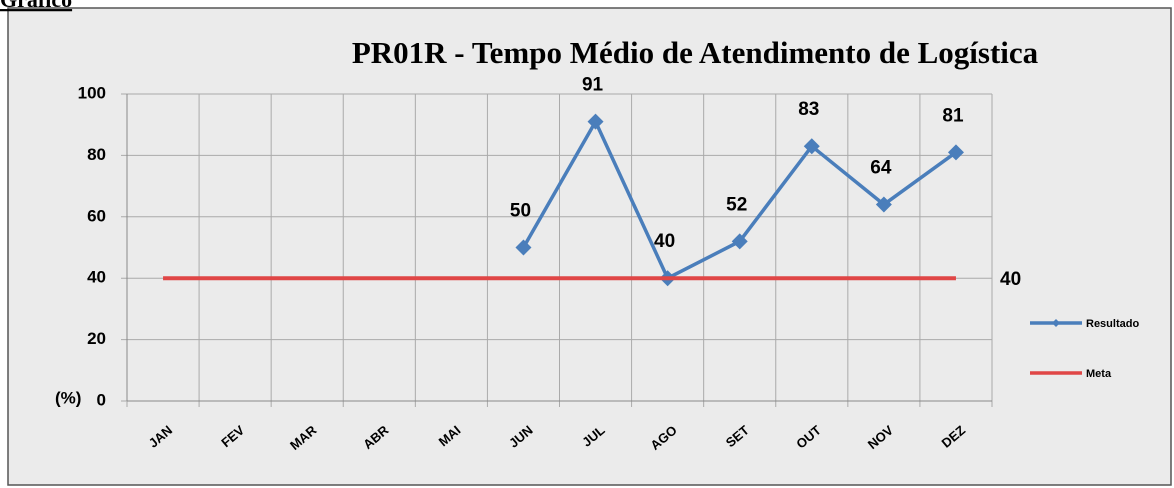 The width and height of the screenshot is (1174, 488). Describe the element at coordinates (92, 92) in the screenshot. I see `y-tick-label: 100` at that location.